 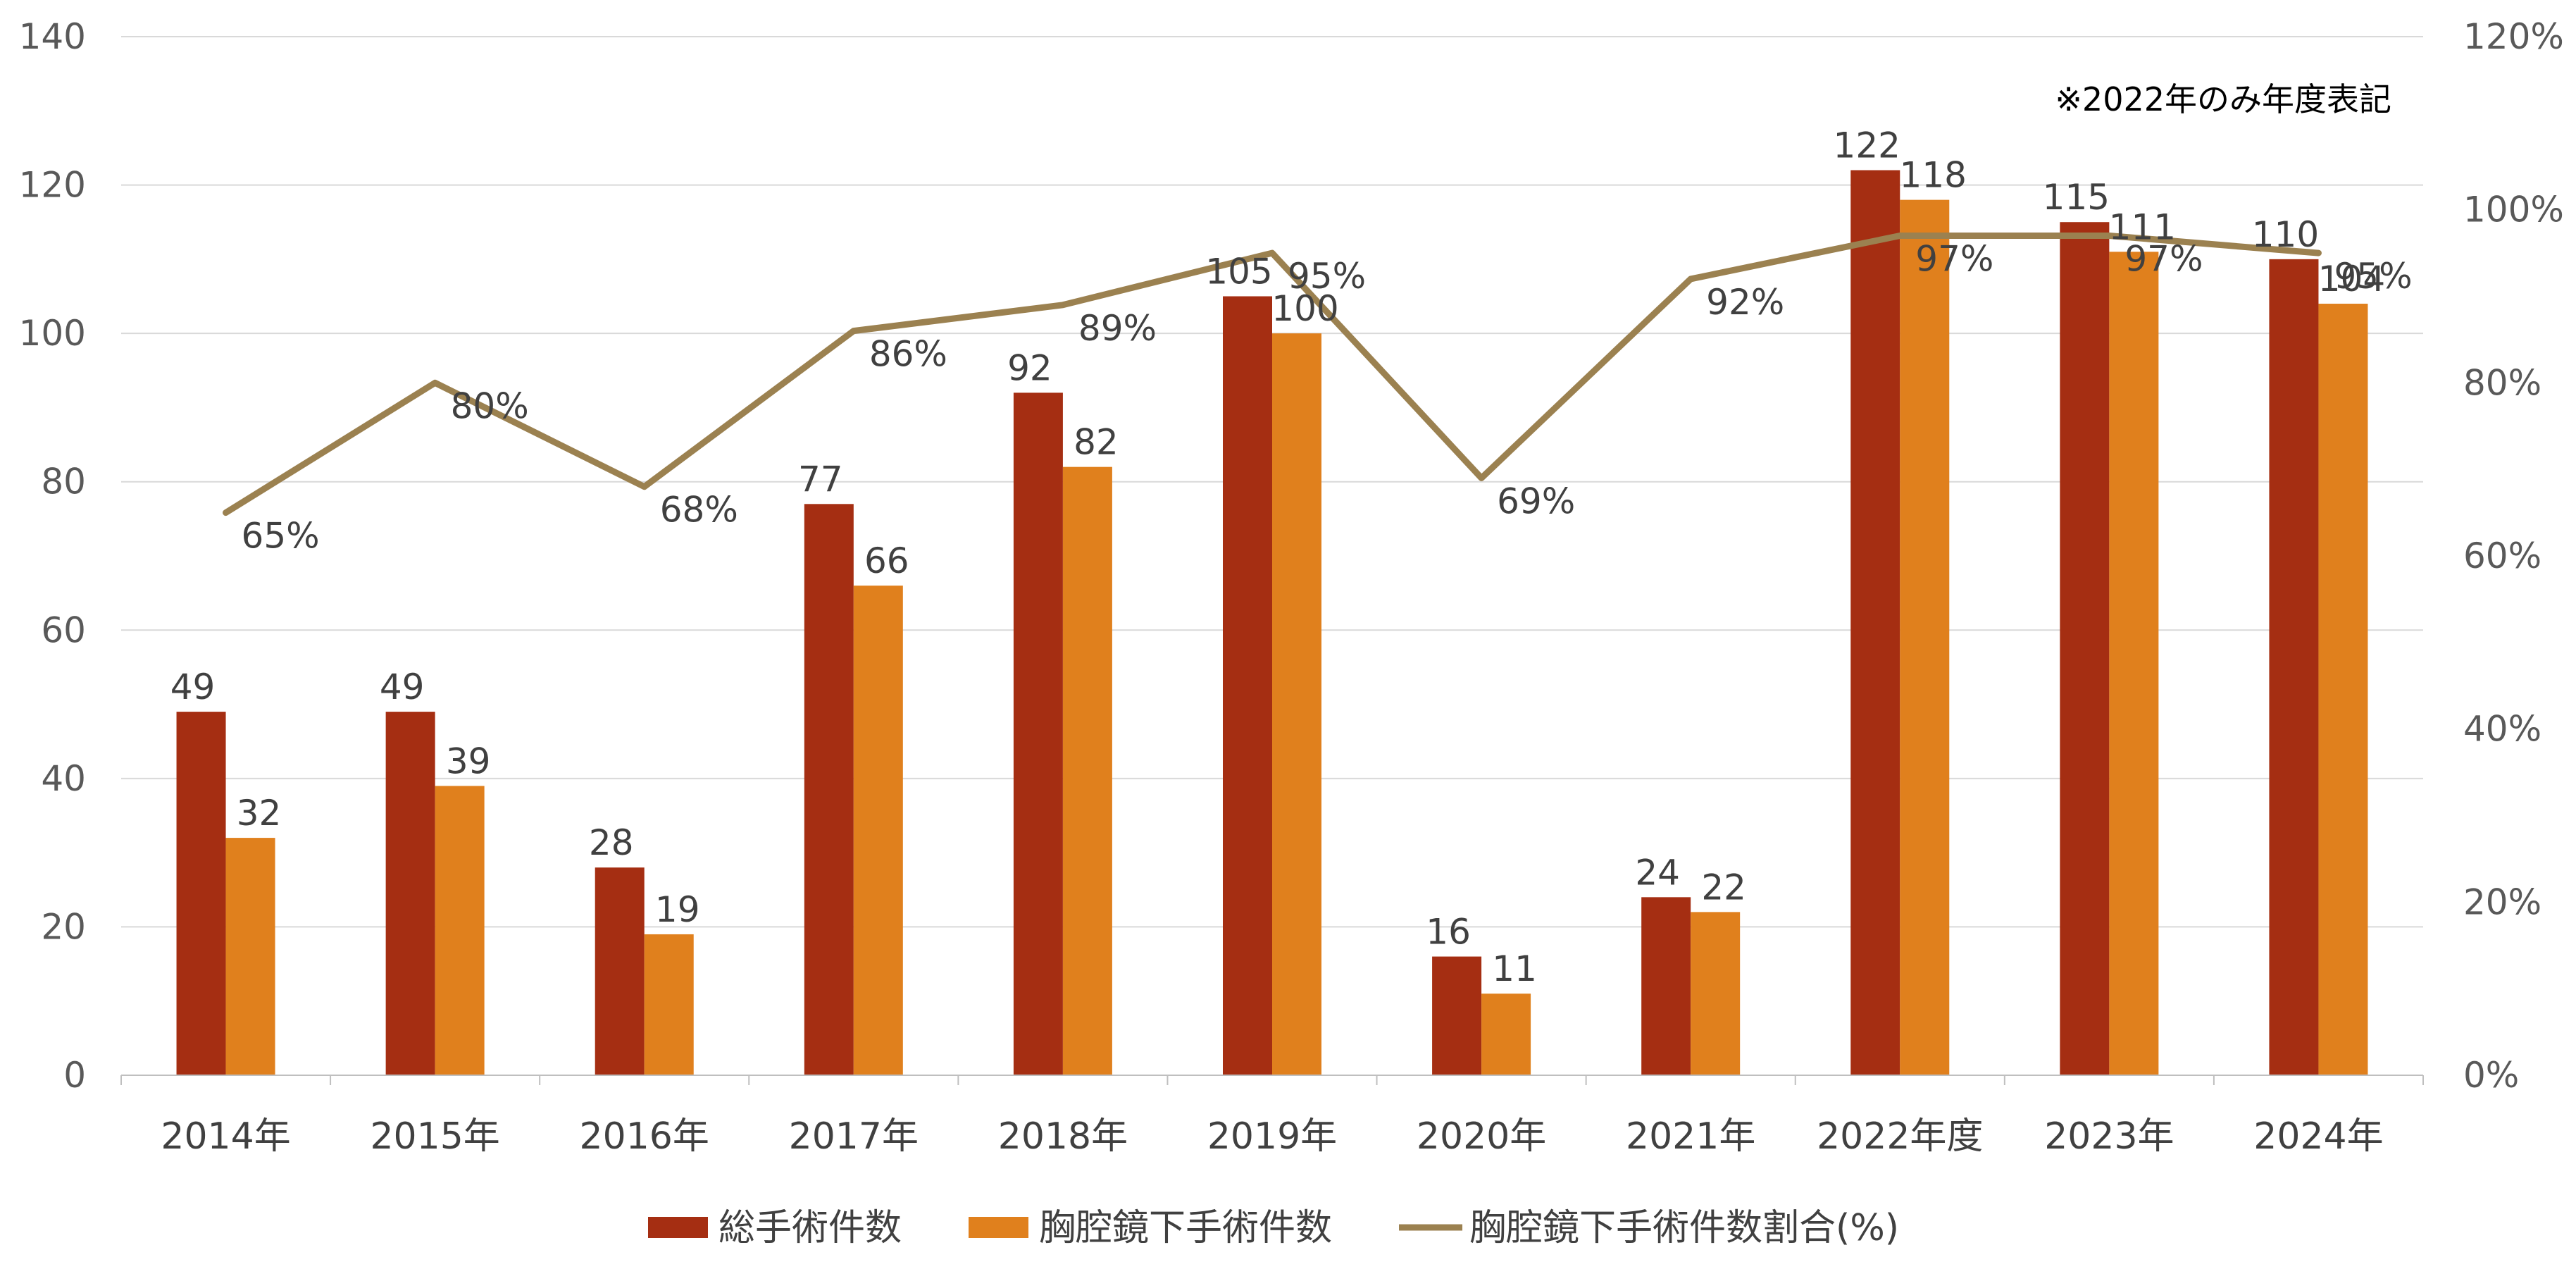 What do you see at coordinates (908, 355) in the screenshot?
I see `ratio-label: 86%` at bounding box center [908, 355].